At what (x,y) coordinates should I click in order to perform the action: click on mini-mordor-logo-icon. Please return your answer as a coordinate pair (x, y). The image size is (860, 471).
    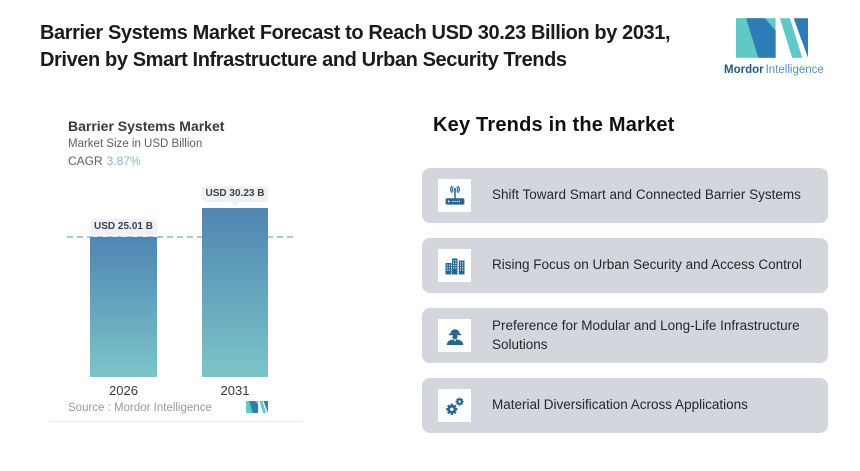
    Looking at the image, I should click on (257, 407).